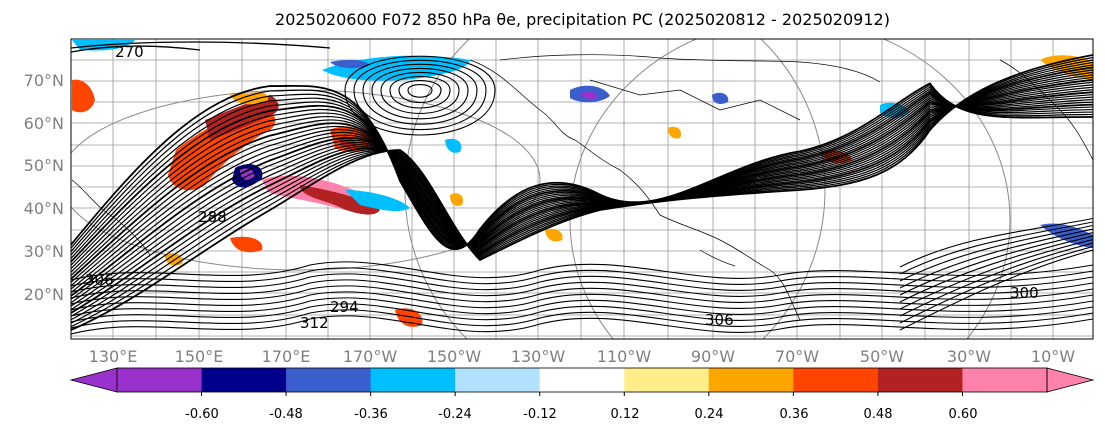 The width and height of the screenshot is (1105, 431). I want to click on lat-label: 60°N, so click(44, 123).